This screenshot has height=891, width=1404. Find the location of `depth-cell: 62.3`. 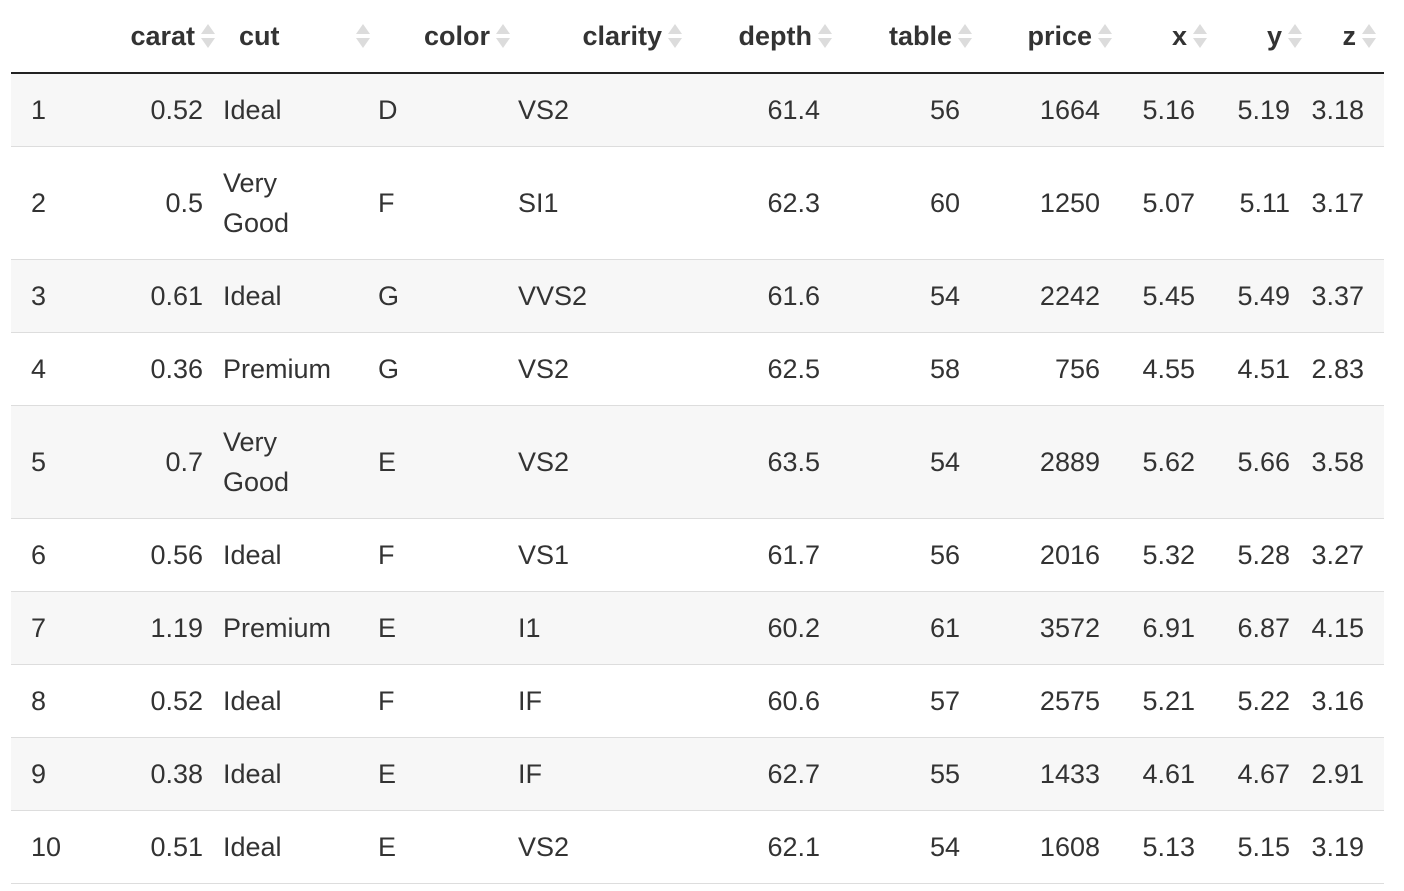

depth-cell: 62.3 is located at coordinates (793, 202).